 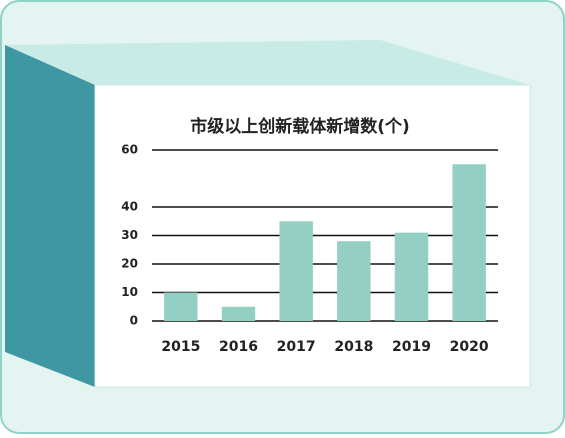 What do you see at coordinates (469, 347) in the screenshot?
I see `x-tick-label: 2020` at bounding box center [469, 347].